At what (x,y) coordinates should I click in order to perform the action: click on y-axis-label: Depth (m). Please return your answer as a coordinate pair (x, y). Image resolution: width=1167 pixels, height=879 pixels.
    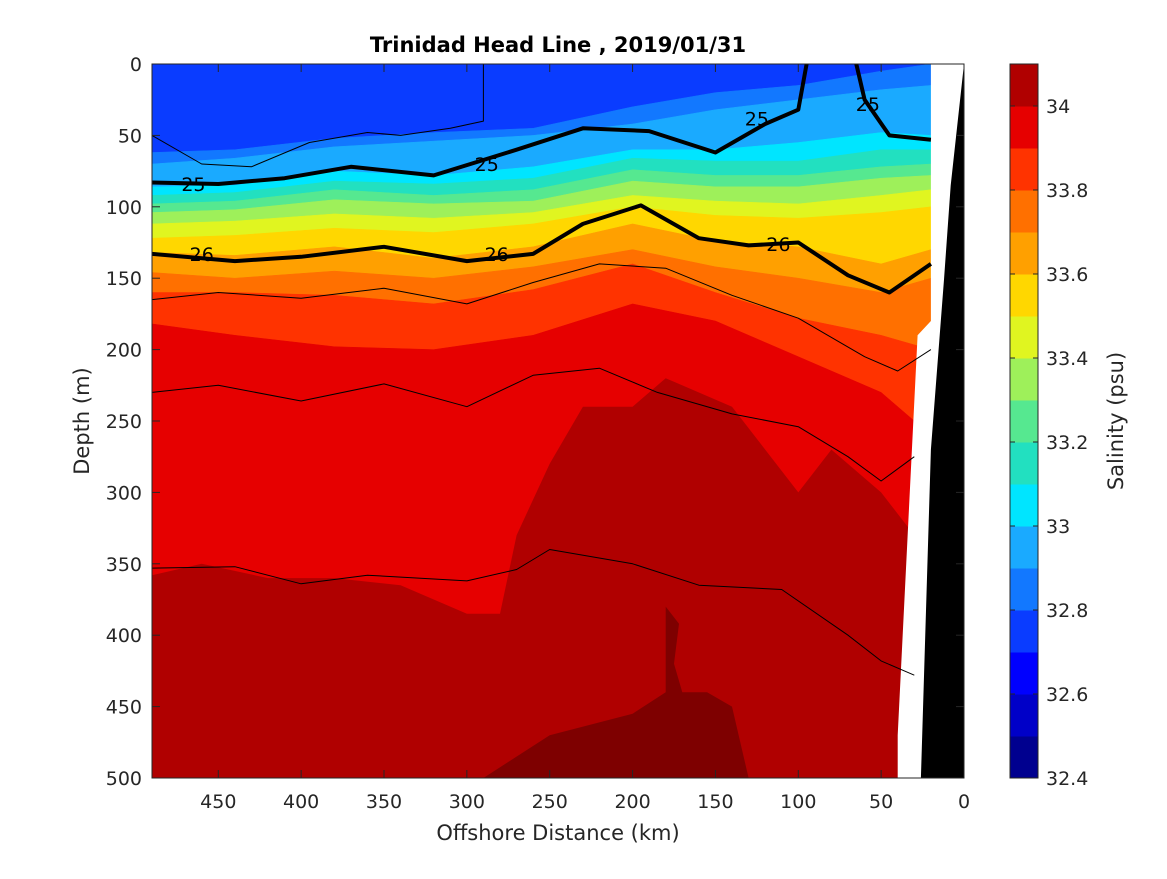
    Looking at the image, I should click on (82, 420).